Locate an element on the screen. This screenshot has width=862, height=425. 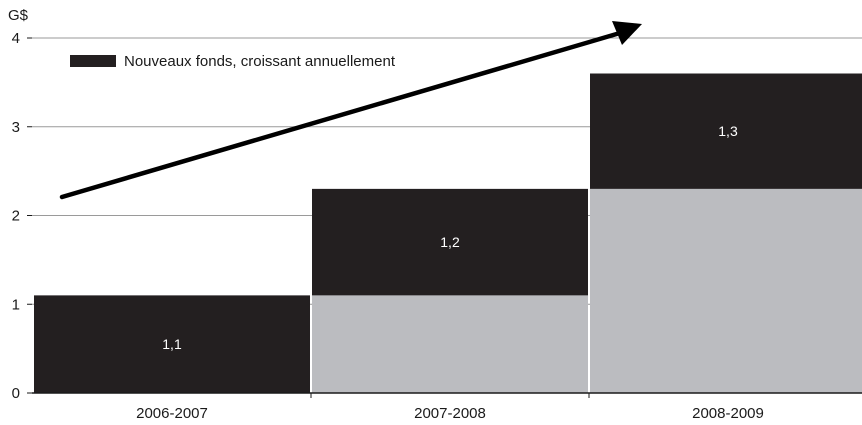
y-tick-label: 0 is located at coordinates (16, 393).